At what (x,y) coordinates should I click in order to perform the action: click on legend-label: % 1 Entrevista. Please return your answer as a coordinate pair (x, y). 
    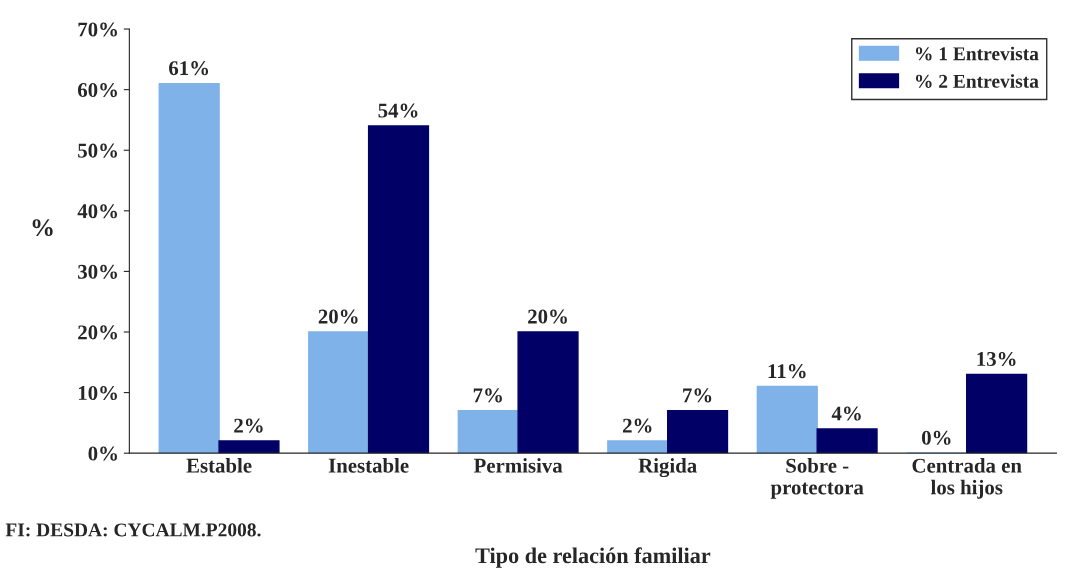
    Looking at the image, I should click on (977, 53).